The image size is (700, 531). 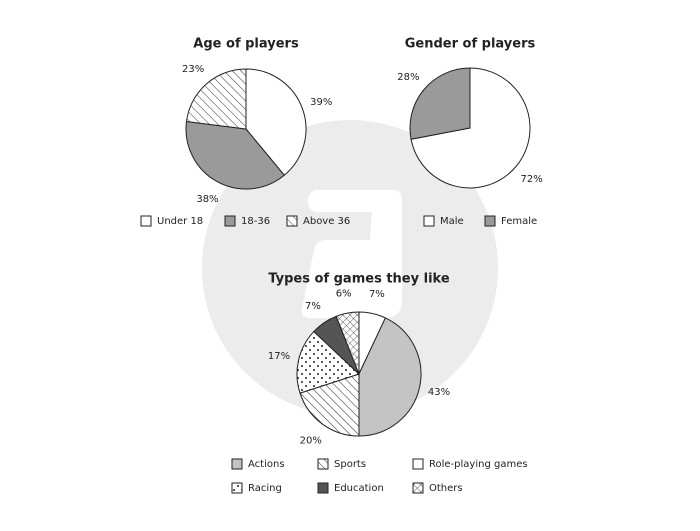 What do you see at coordinates (193, 69) in the screenshot?
I see `value-label: 23%` at bounding box center [193, 69].